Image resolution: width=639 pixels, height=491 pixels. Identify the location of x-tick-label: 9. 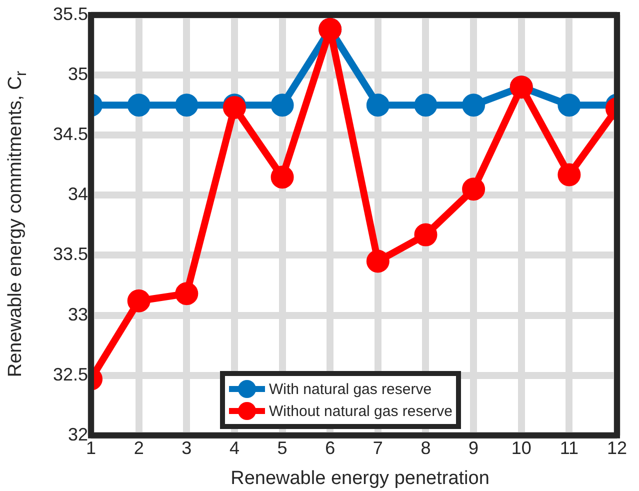
(473, 448).